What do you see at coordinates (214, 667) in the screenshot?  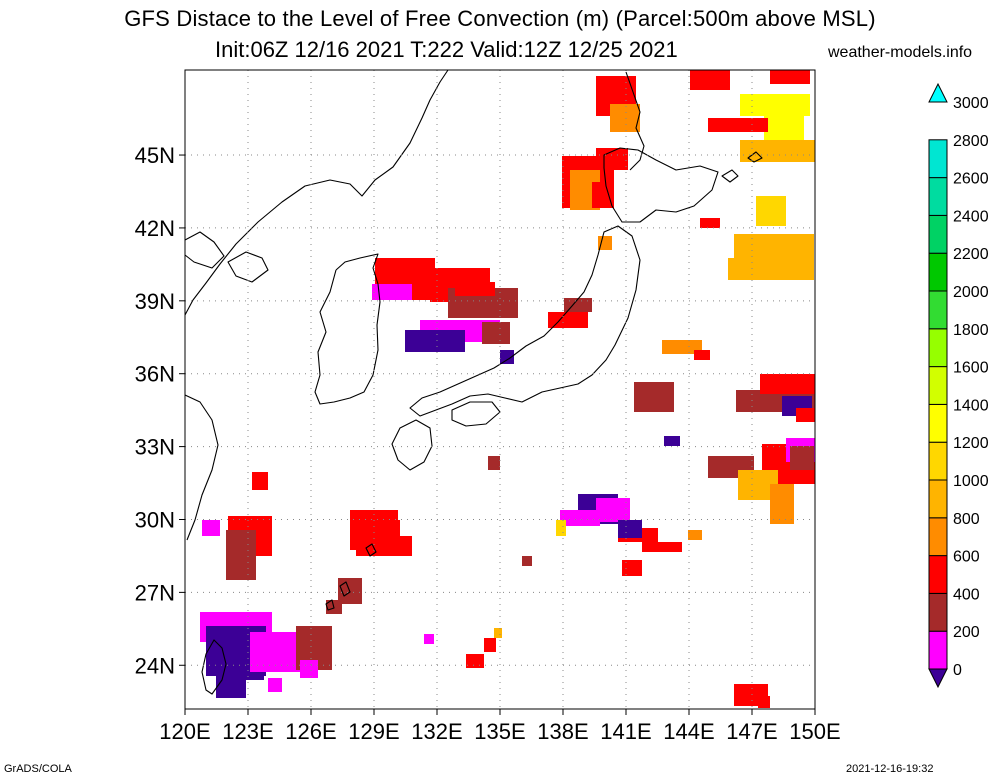 I see `coastline-taiwan` at bounding box center [214, 667].